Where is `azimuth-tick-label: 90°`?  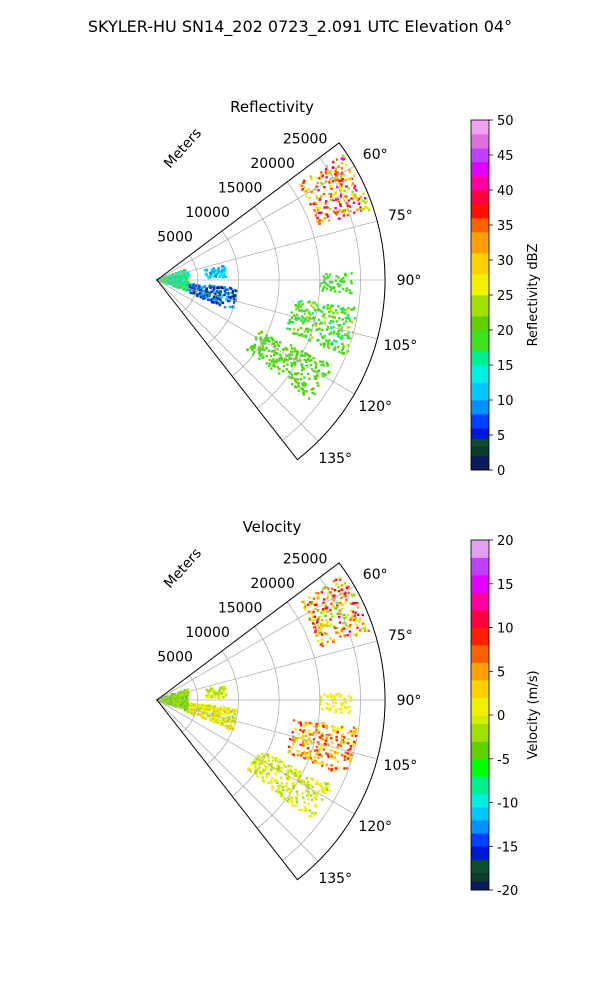
azimuth-tick-label: 90° is located at coordinates (409, 701).